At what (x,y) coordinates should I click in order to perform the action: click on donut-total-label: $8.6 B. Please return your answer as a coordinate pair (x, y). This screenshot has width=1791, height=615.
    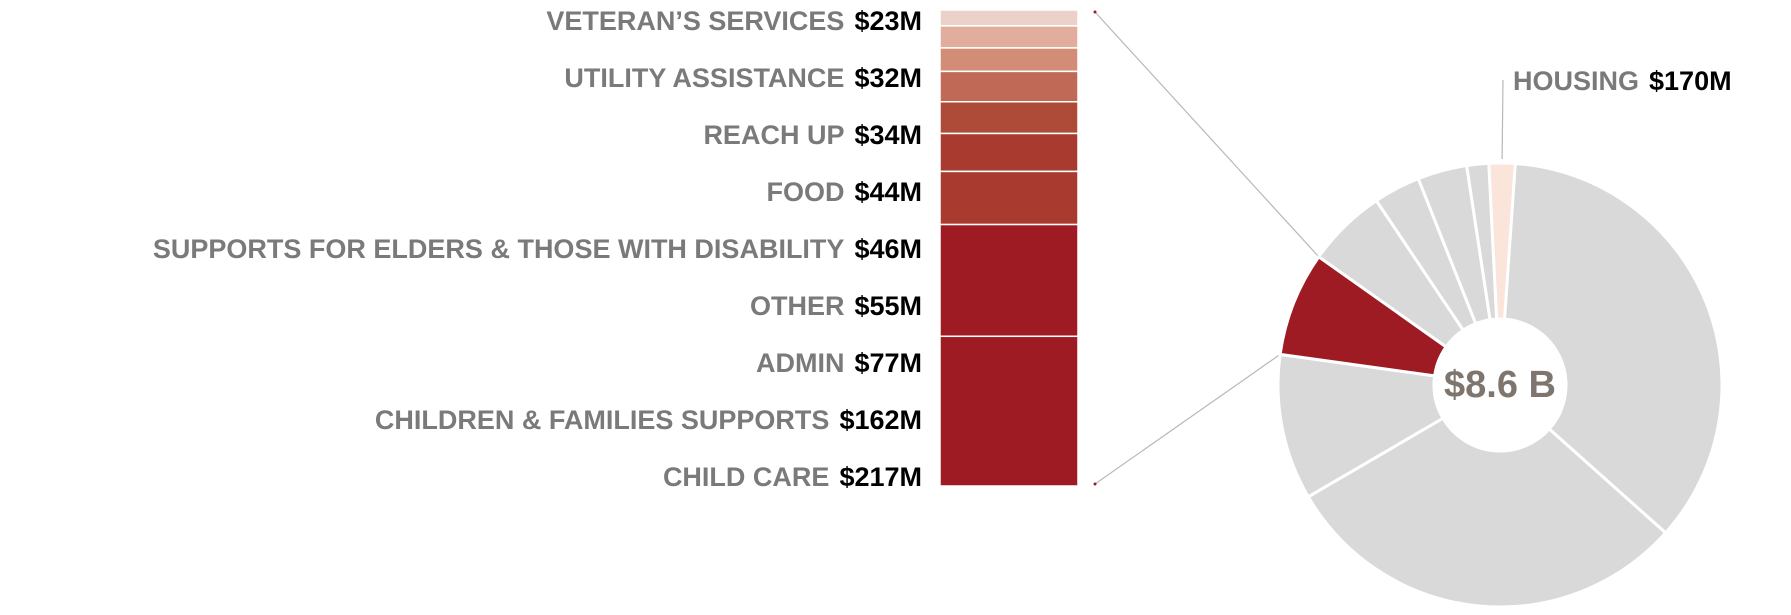
    Looking at the image, I should click on (1500, 385).